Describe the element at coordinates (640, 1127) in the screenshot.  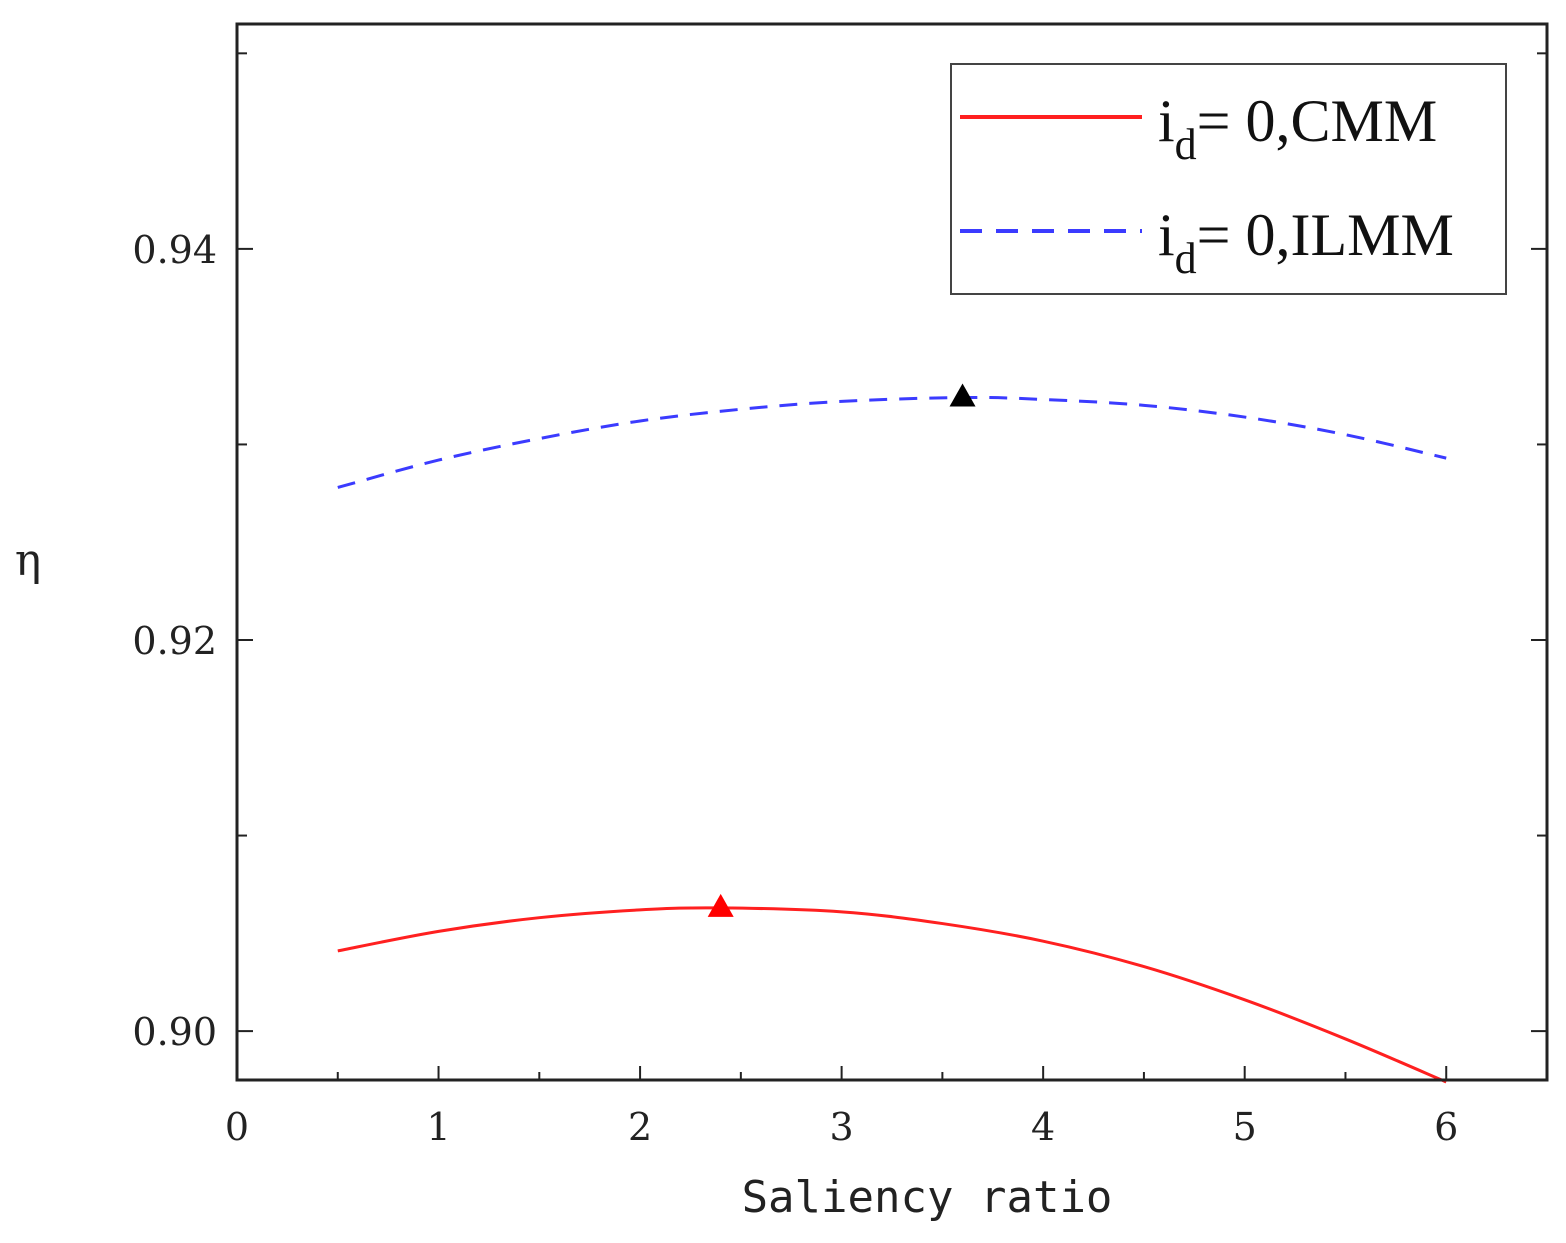
I see `x-tick-label: 2` at that location.